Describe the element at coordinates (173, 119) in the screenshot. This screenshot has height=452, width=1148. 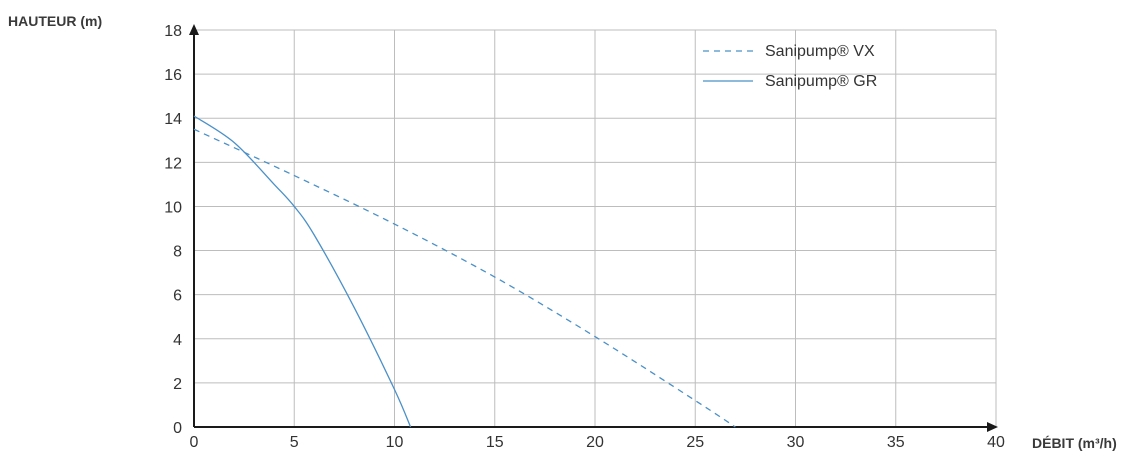
I see `y-tick-label: 14` at that location.